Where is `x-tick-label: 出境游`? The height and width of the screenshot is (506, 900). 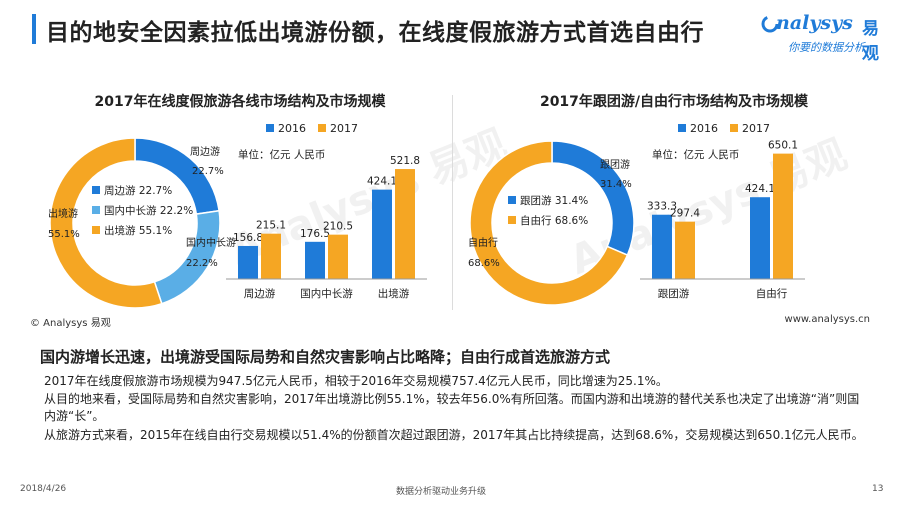 x-tick-label: 出境游 is located at coordinates (394, 293).